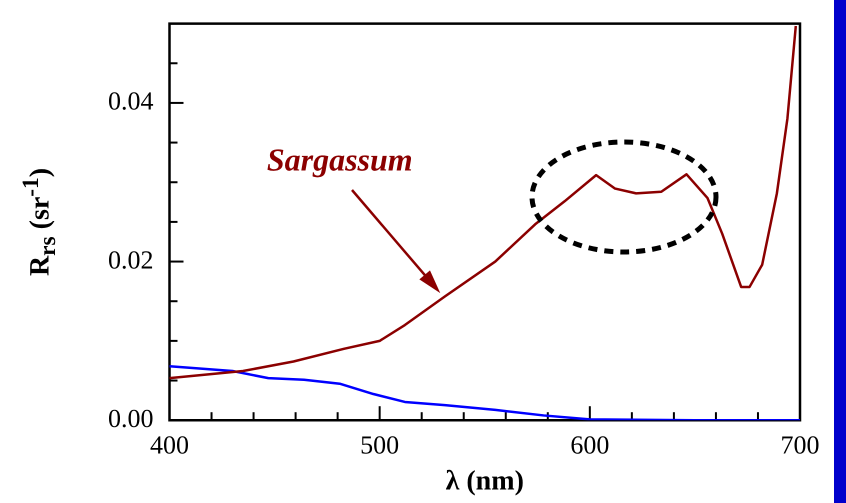 The height and width of the screenshot is (503, 846). Describe the element at coordinates (380, 445) in the screenshot. I see `x-tick-label: 500` at that location.